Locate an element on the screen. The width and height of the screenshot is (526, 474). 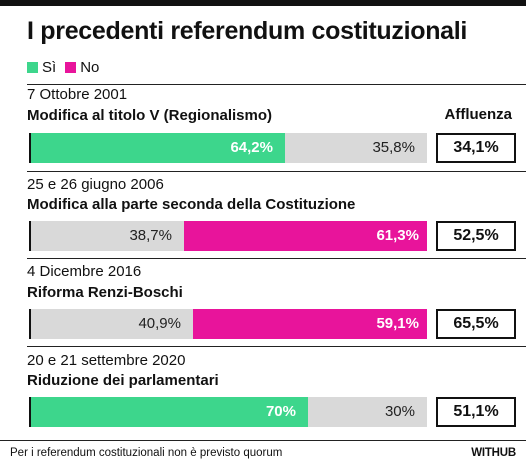
legend-swatch-yes is located at coordinates (32, 67).